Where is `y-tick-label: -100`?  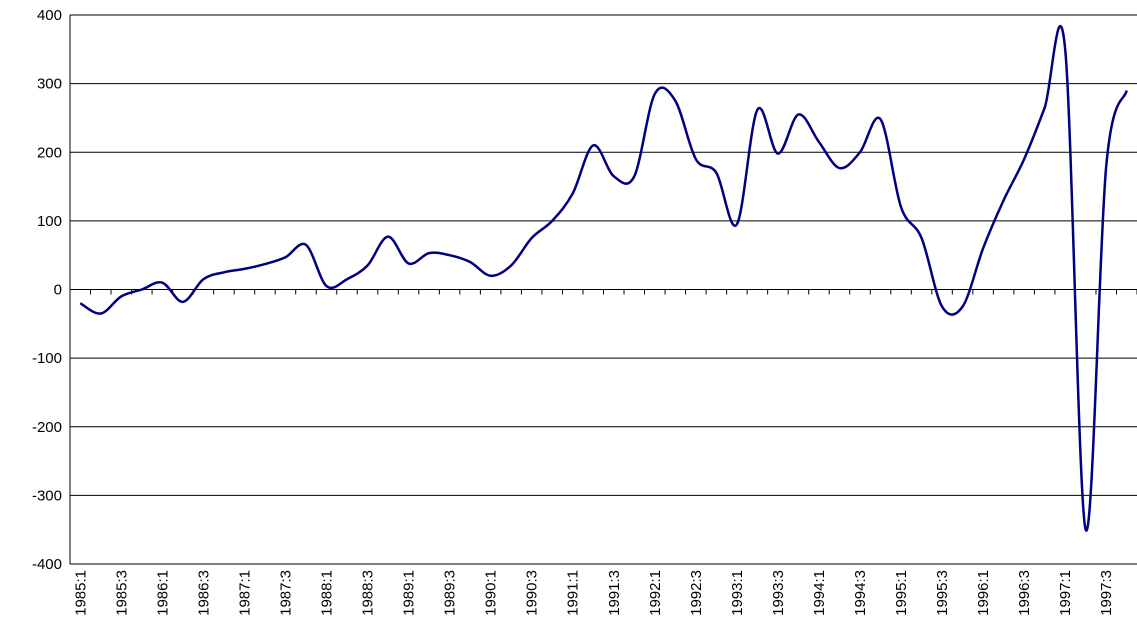 y-tick-label: -100 is located at coordinates (47, 358).